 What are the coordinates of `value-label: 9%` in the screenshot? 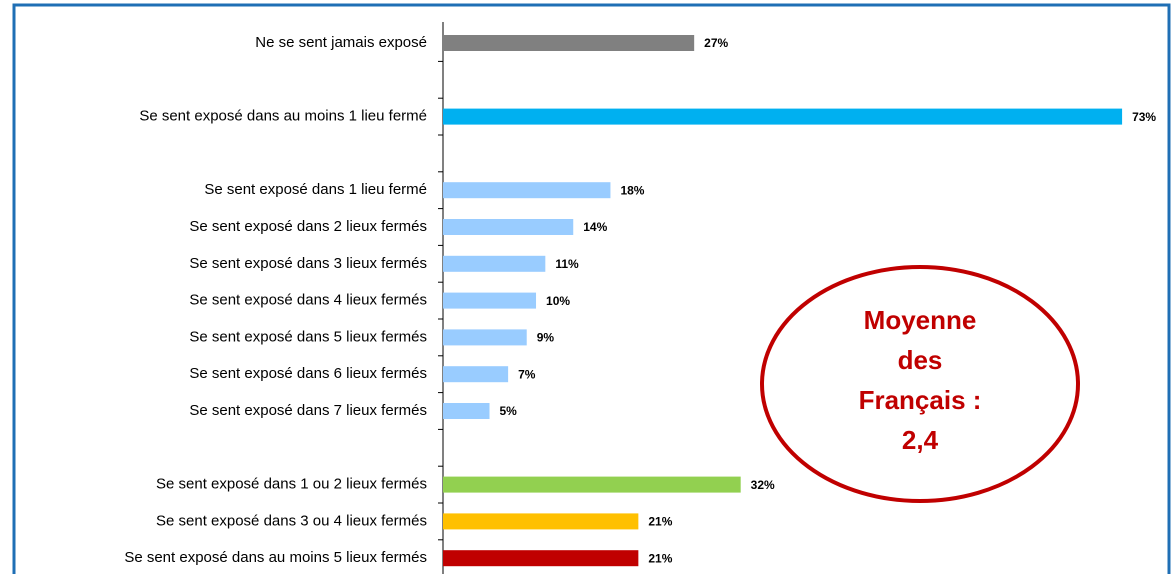 It's located at (546, 338).